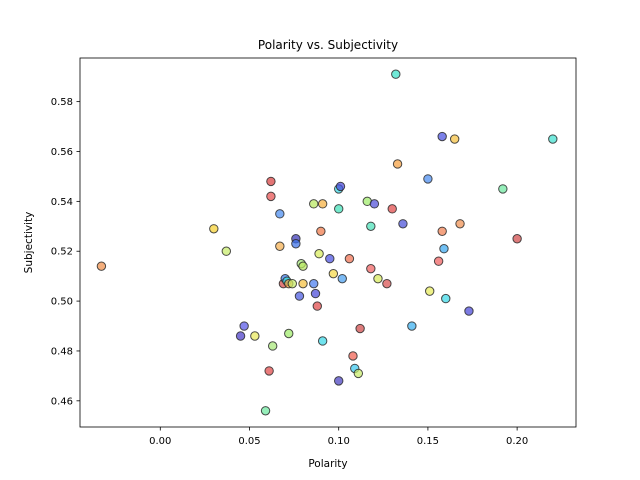  I want to click on y-tick-label: 0.54, so click(62, 202).